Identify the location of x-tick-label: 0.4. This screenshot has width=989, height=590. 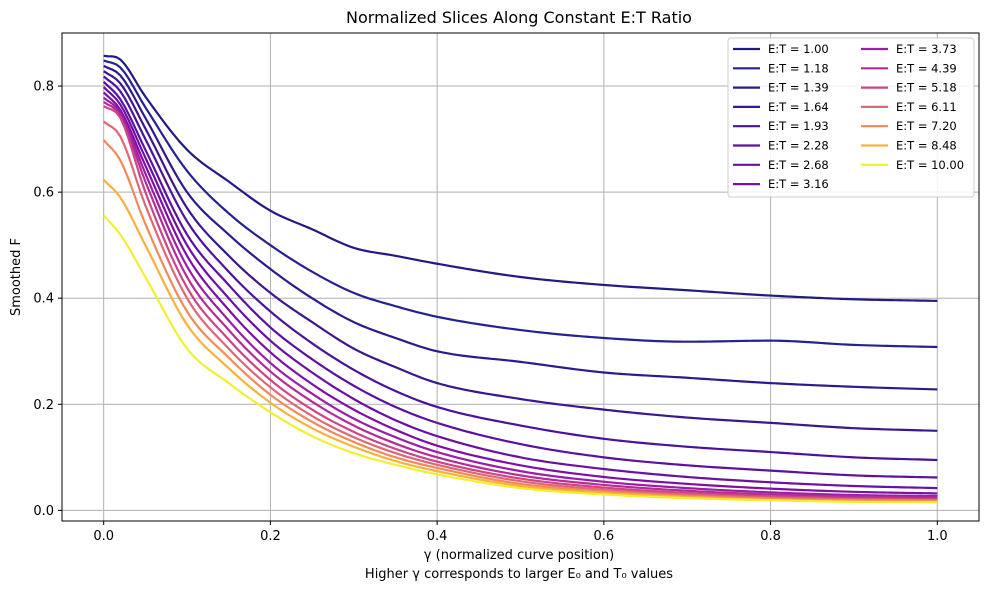
(437, 536).